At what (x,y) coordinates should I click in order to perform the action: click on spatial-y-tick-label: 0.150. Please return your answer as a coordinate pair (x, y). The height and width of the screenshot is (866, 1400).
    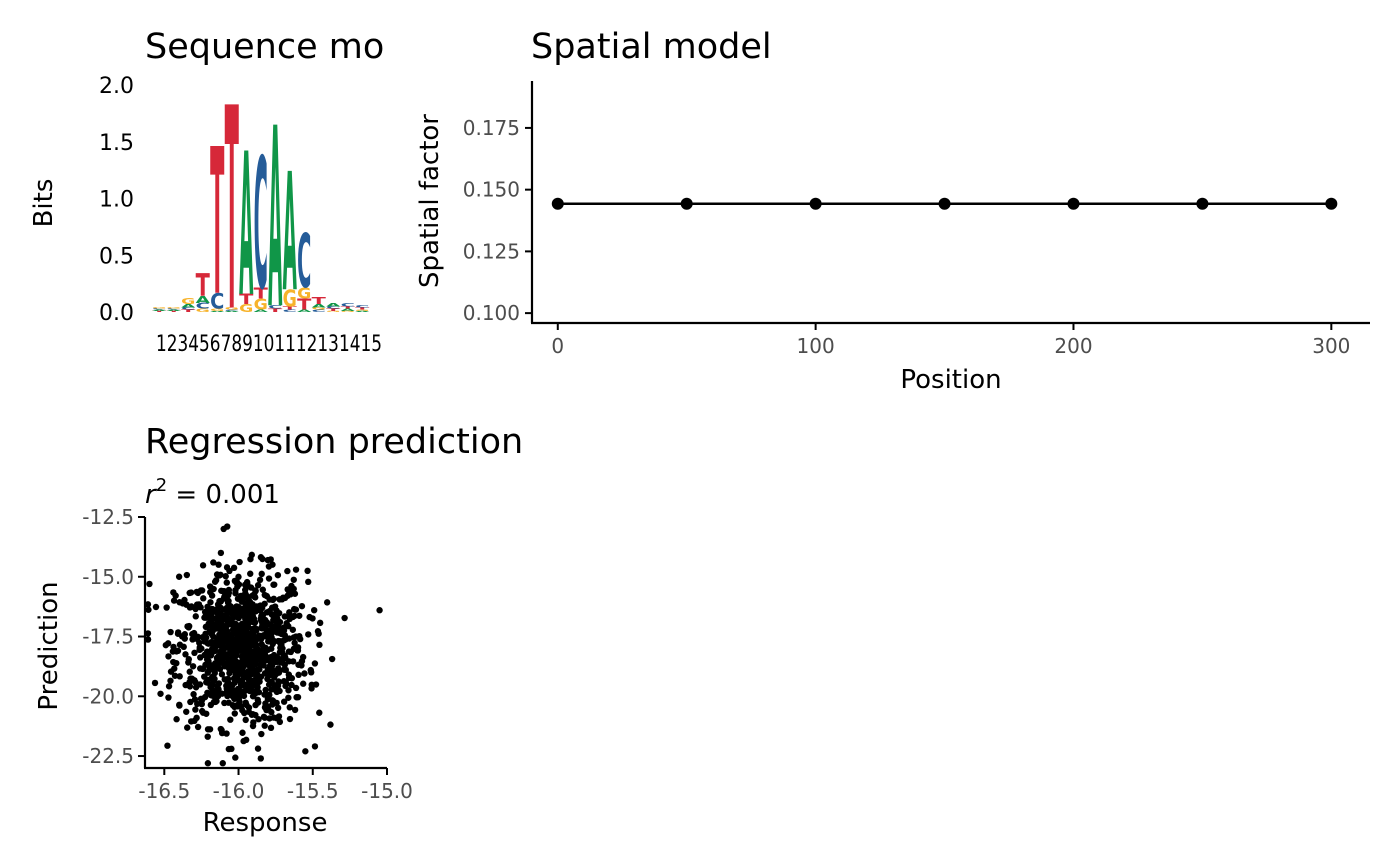
    Looking at the image, I should click on (491, 190).